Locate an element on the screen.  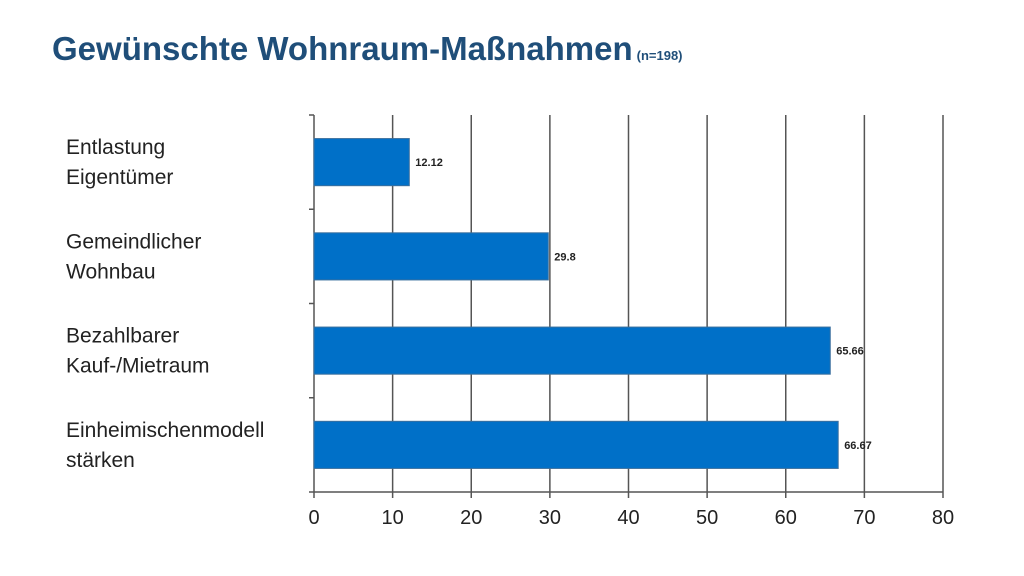
x-tick-label: 50 is located at coordinates (707, 518).